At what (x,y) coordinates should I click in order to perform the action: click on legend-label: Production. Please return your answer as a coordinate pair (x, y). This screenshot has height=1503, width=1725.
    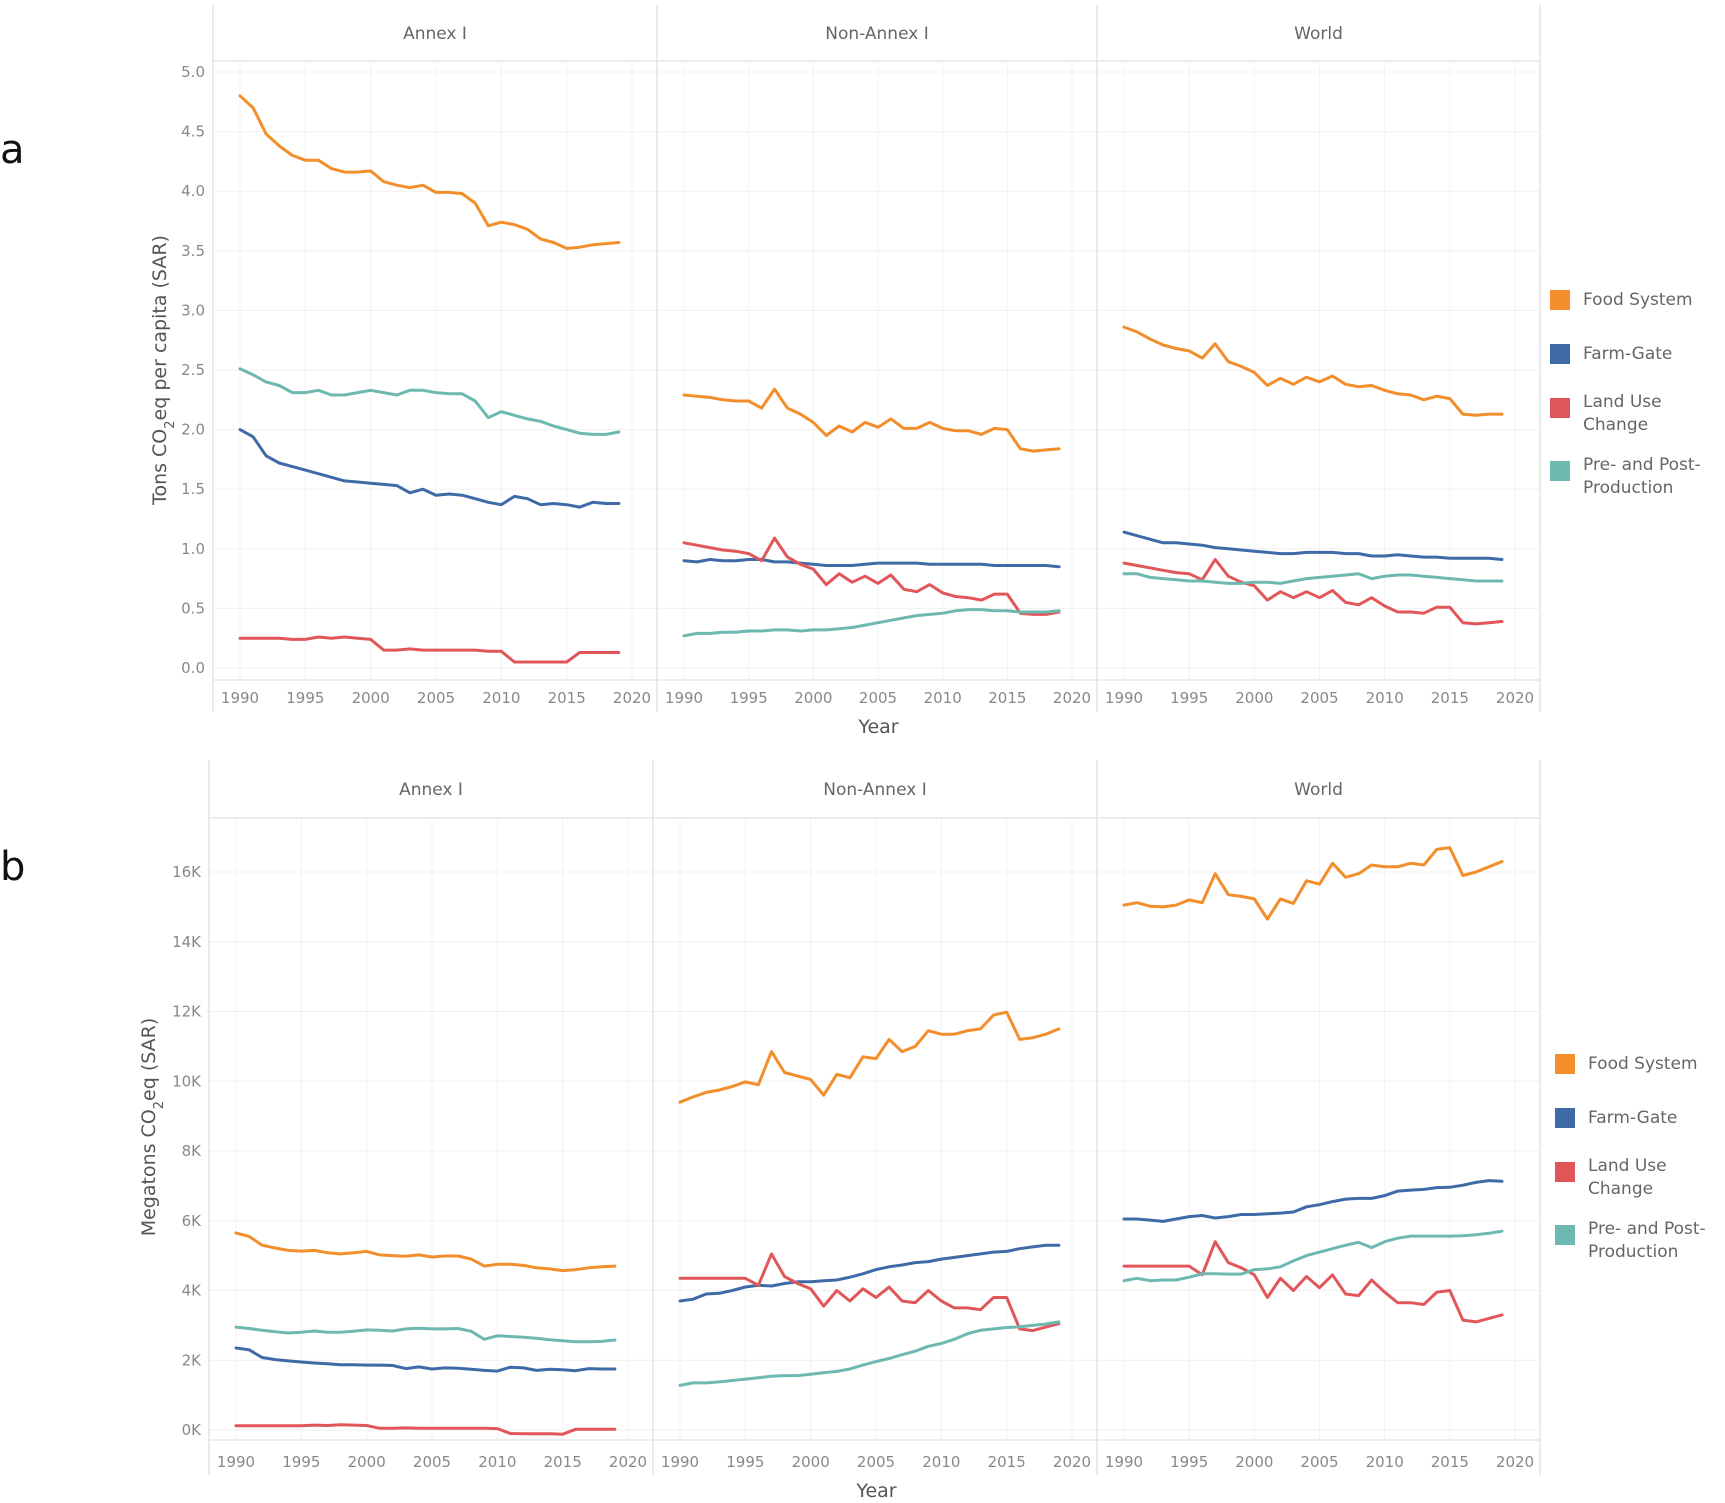
    Looking at the image, I should click on (1633, 1252).